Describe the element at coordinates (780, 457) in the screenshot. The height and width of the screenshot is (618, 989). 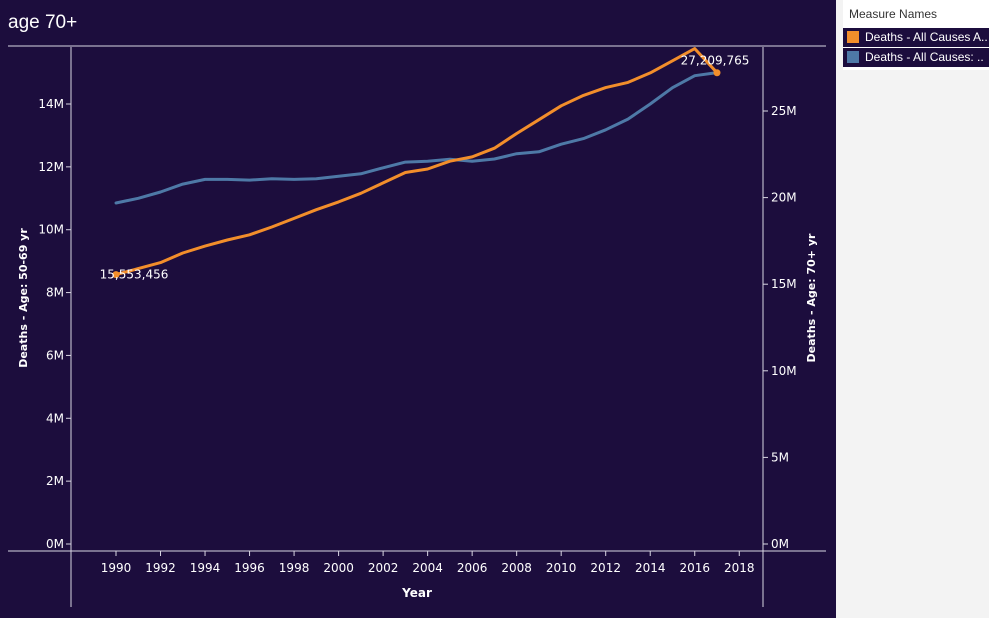
I see `y-right-tick-label: 5M` at that location.